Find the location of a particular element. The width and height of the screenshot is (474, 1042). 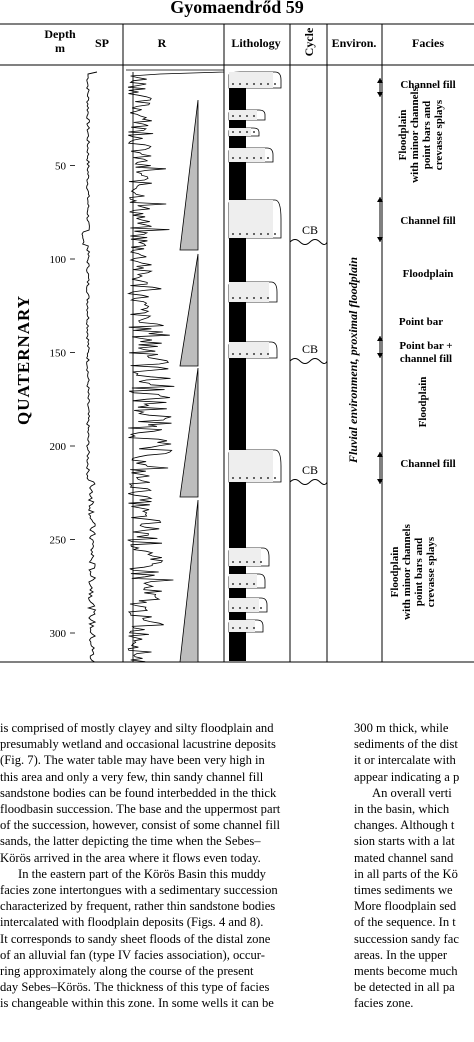

header-depth-unit: m is located at coordinates (60, 48).